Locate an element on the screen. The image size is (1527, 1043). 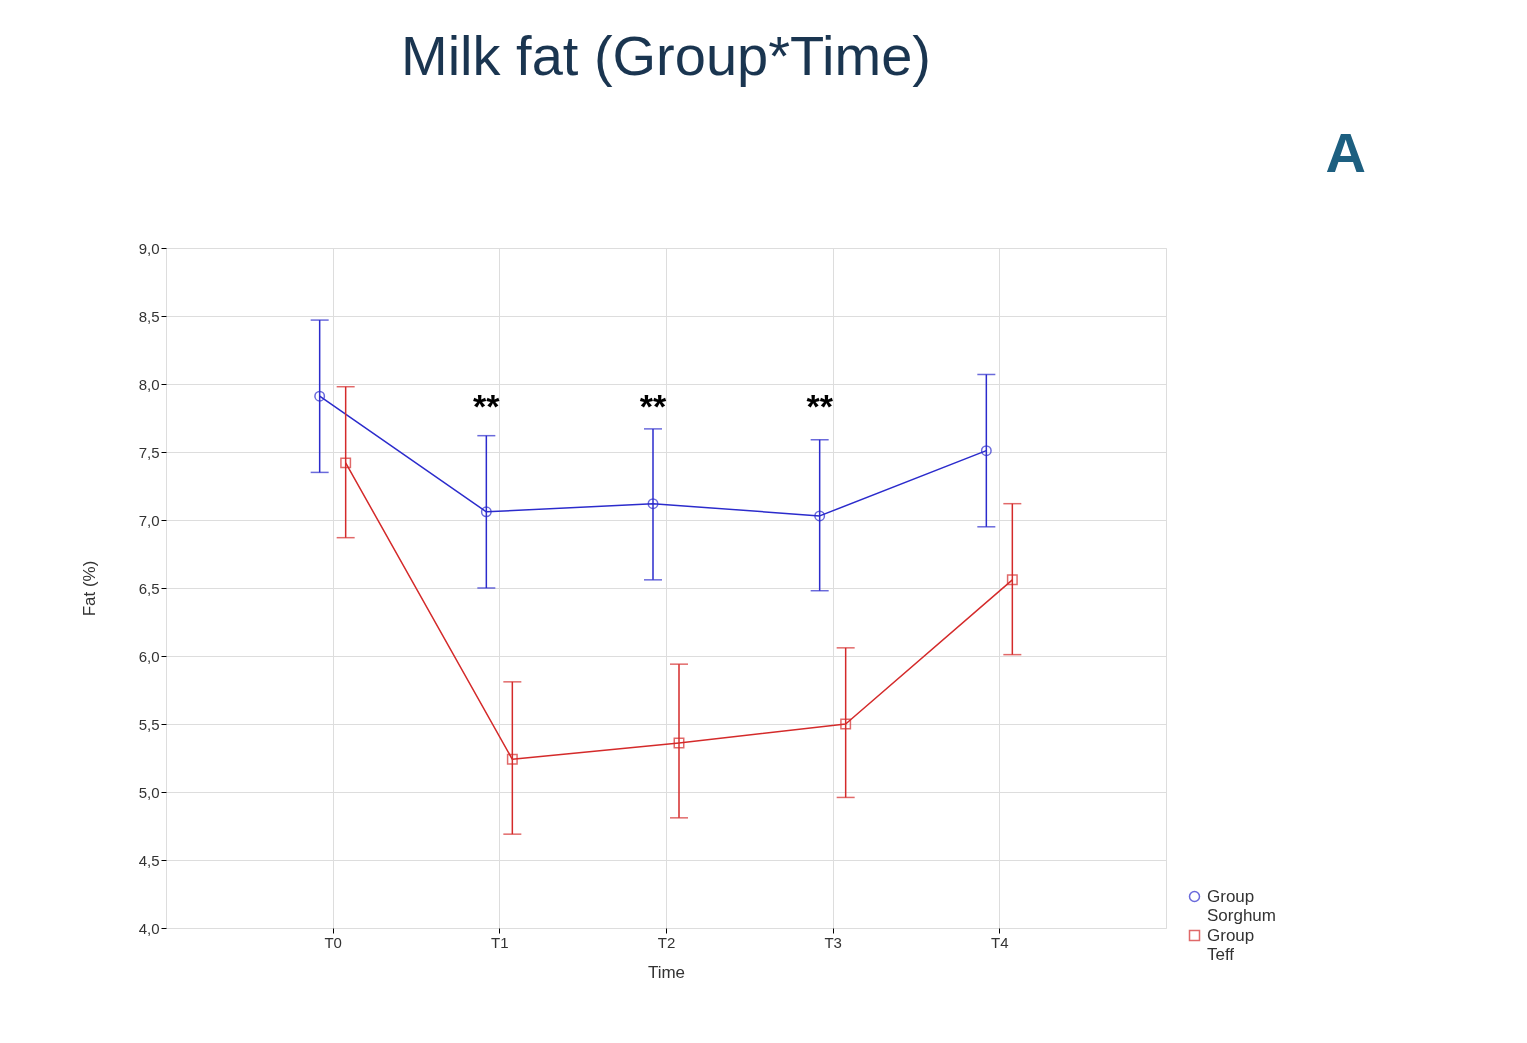
y-tick-label: 7,5 is located at coordinates (149, 452).